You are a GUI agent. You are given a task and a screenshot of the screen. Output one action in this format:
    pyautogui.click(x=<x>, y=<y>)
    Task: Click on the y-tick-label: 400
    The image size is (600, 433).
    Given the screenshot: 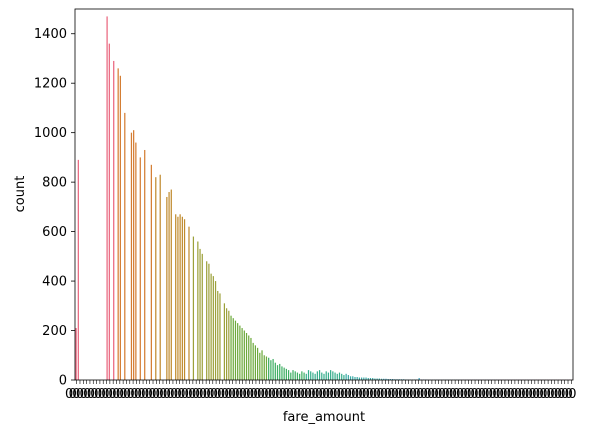 What is the action you would take?
    pyautogui.click(x=54, y=282)
    